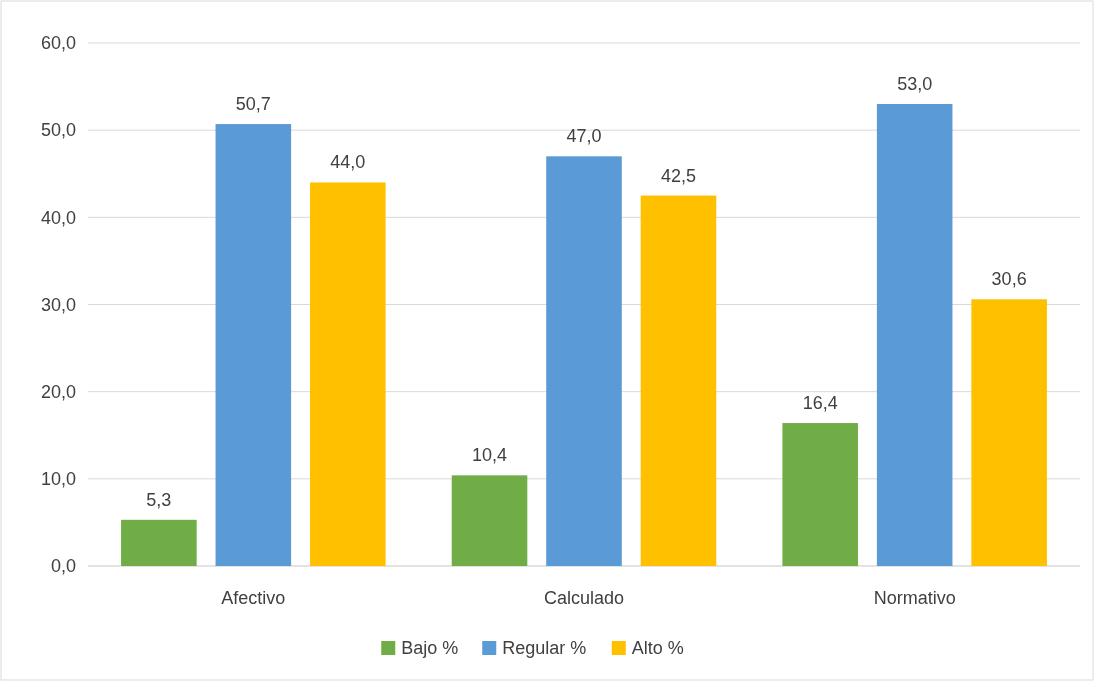  Describe the element at coordinates (159, 499) in the screenshot. I see `data-label: 5,3` at that location.